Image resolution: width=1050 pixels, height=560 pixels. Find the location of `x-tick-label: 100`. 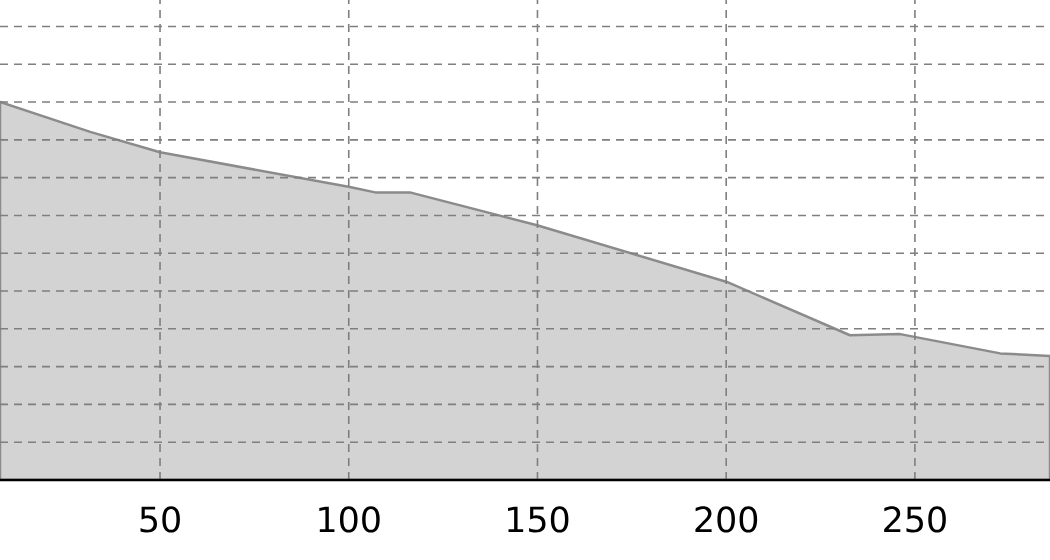

x-tick-label: 100 is located at coordinates (349, 519).